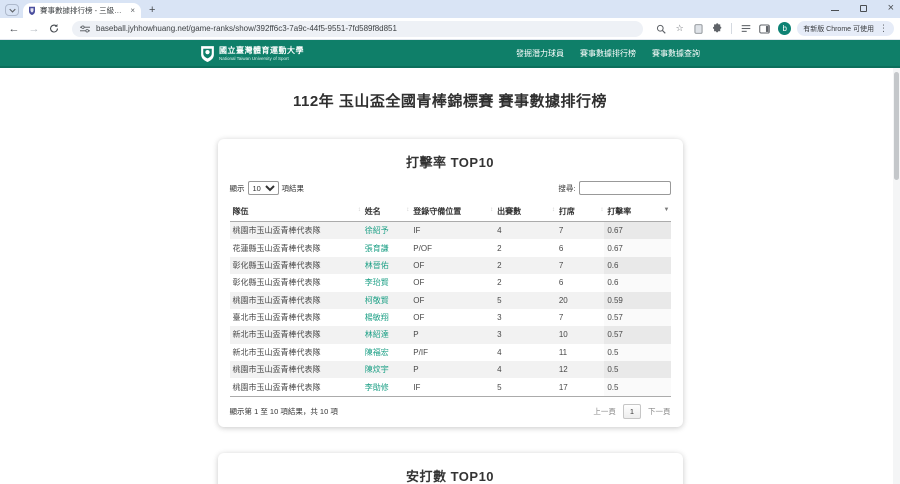 This screenshot has width=900, height=484. Describe the element at coordinates (276, 318) in the screenshot. I see `table-cell: 臺北市玉山盃青棒代表隊` at that location.